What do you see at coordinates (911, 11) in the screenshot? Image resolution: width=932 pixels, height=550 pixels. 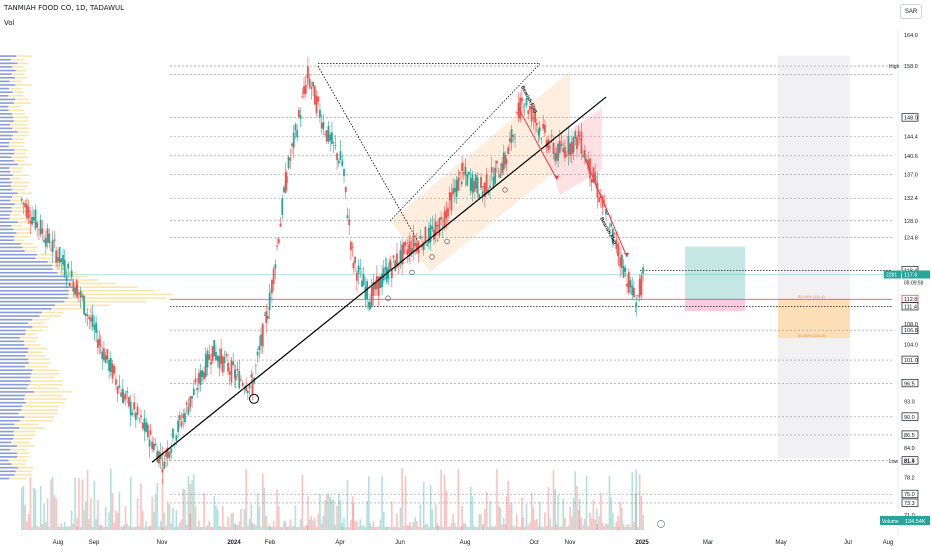 I see `currency-button: SAR` at bounding box center [911, 11].